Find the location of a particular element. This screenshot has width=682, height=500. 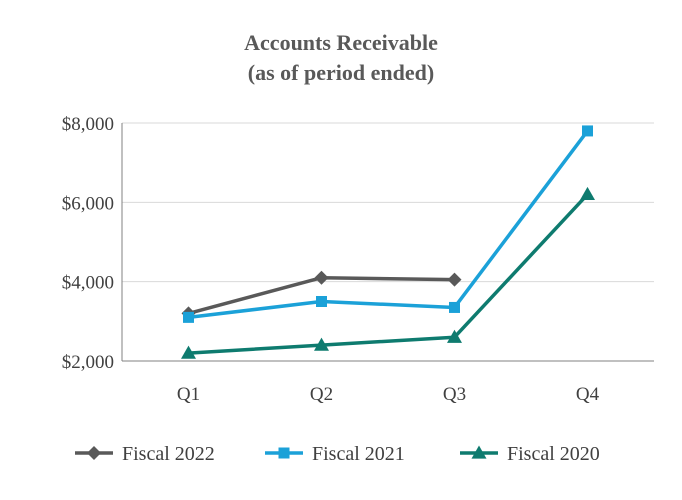

x-tick-labels: Q1 Q2 Q3 Q4 is located at coordinates (388, 394).